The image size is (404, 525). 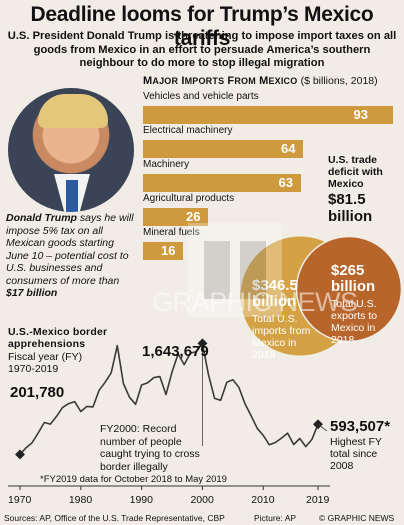 I want to click on x-tick-label: 1980, so click(x=80, y=500).